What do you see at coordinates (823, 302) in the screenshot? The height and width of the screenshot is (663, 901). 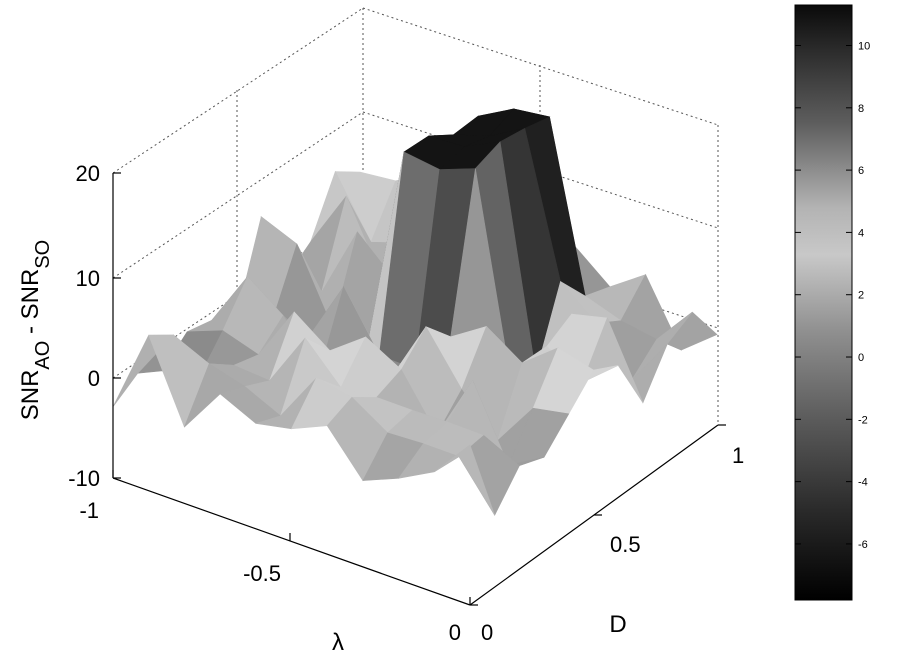 I see `colorbar` at bounding box center [823, 302].